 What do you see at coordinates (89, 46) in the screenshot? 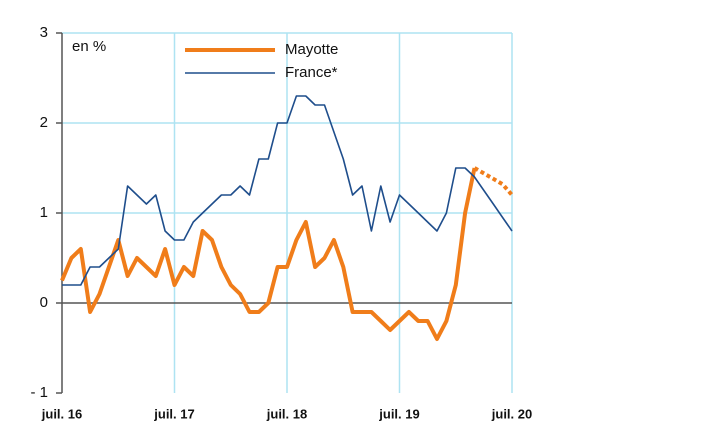
I see `unit-annotation: en %` at bounding box center [89, 46].